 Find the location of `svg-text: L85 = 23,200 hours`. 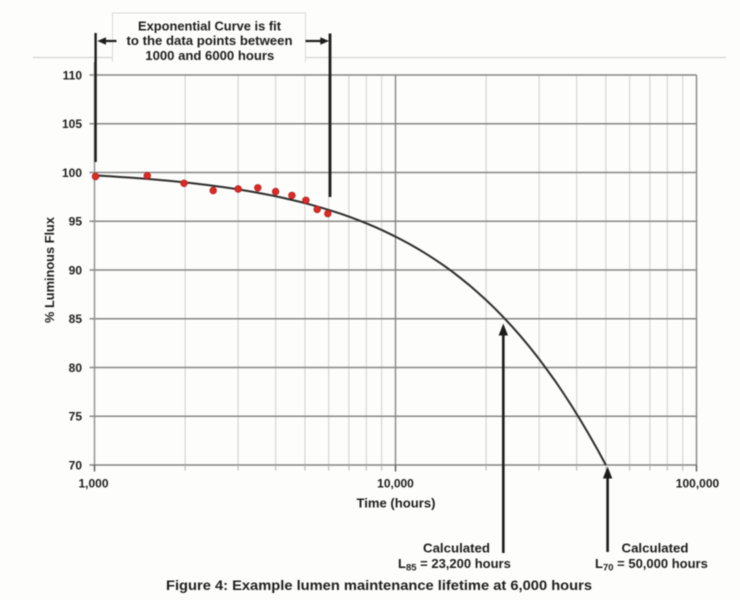

svg-text: L85 = 23,200 hours is located at coordinates (454, 565).